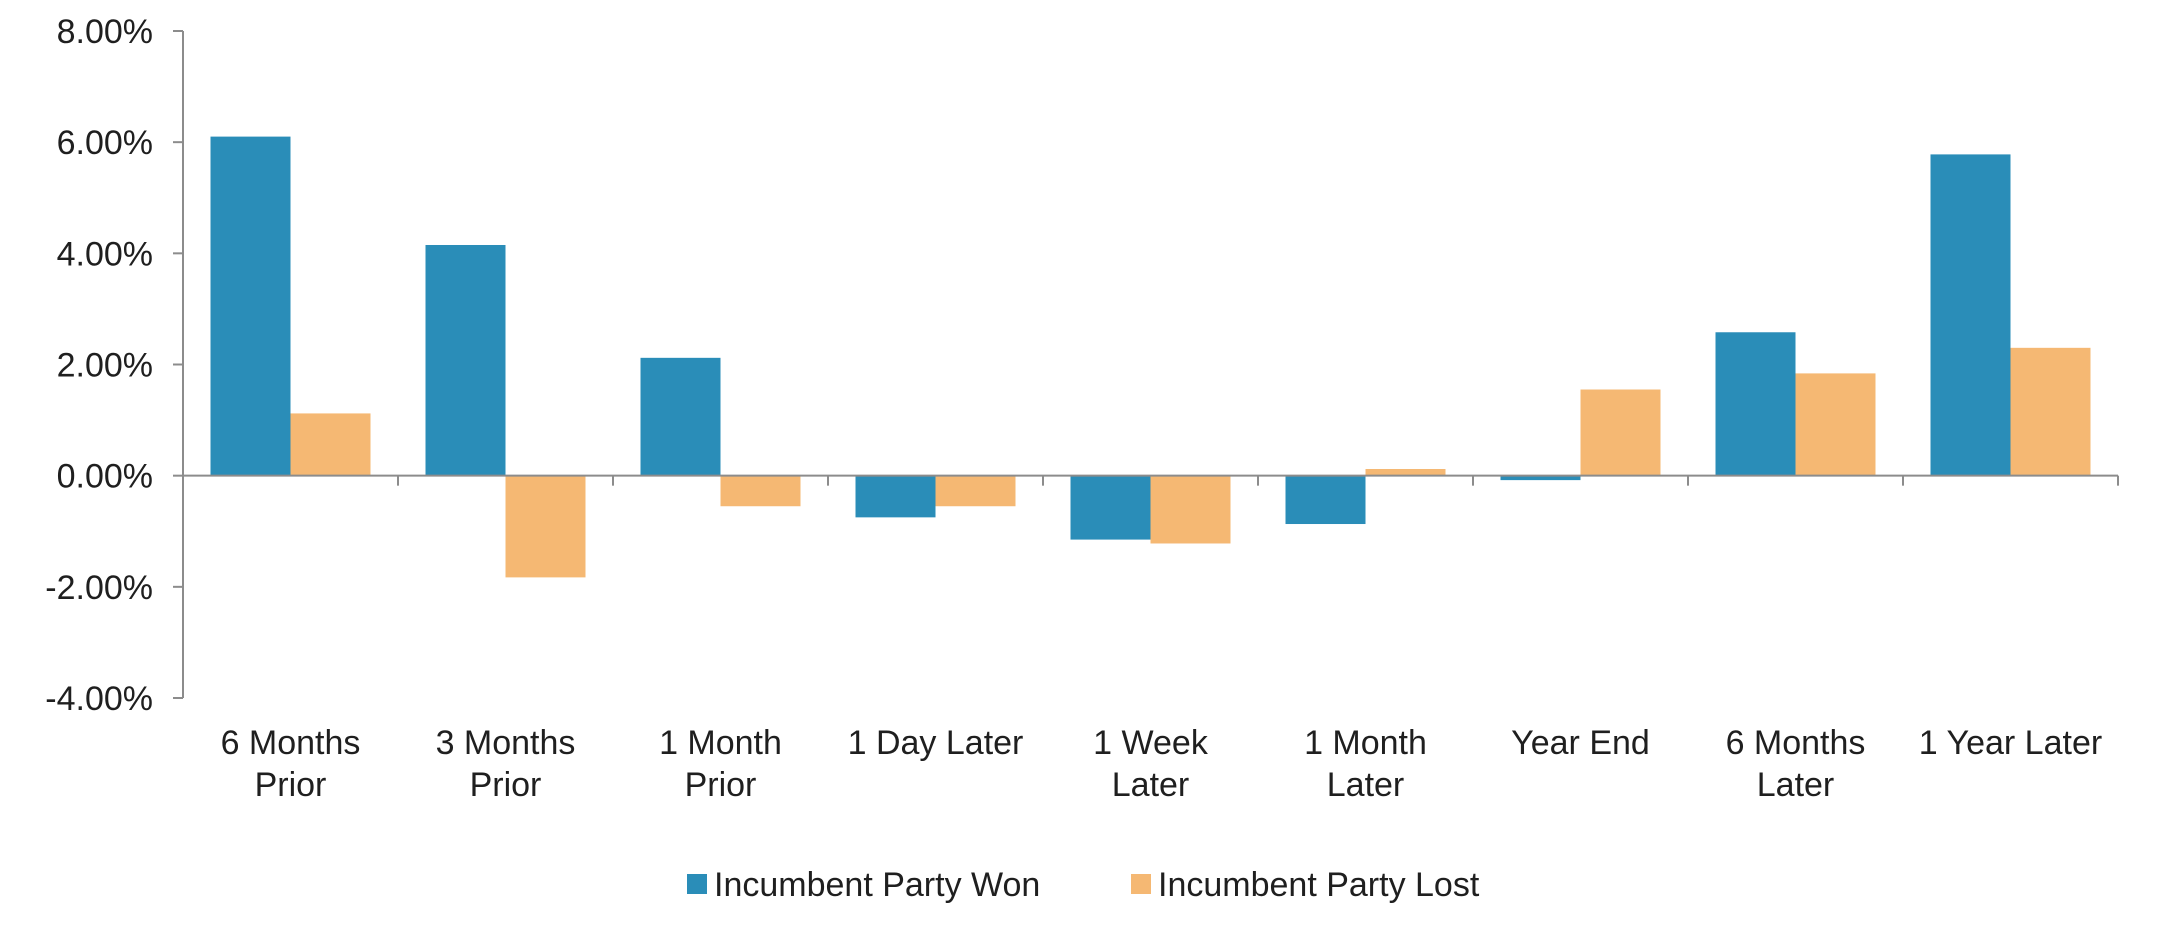 This screenshot has width=2162, height=940. I want to click on x-category-label-line: 1 Year Later, so click(2010, 743).